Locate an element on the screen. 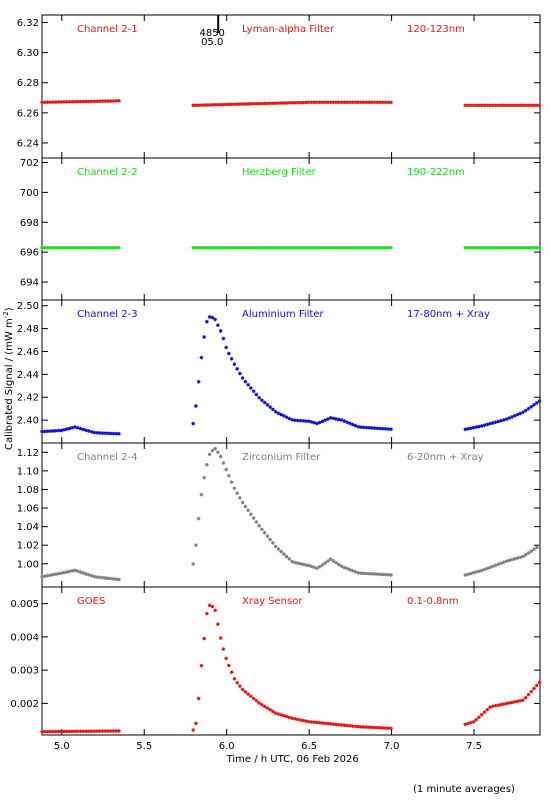 The width and height of the screenshot is (550, 800). y-tick-label: 2.46 is located at coordinates (28, 352).